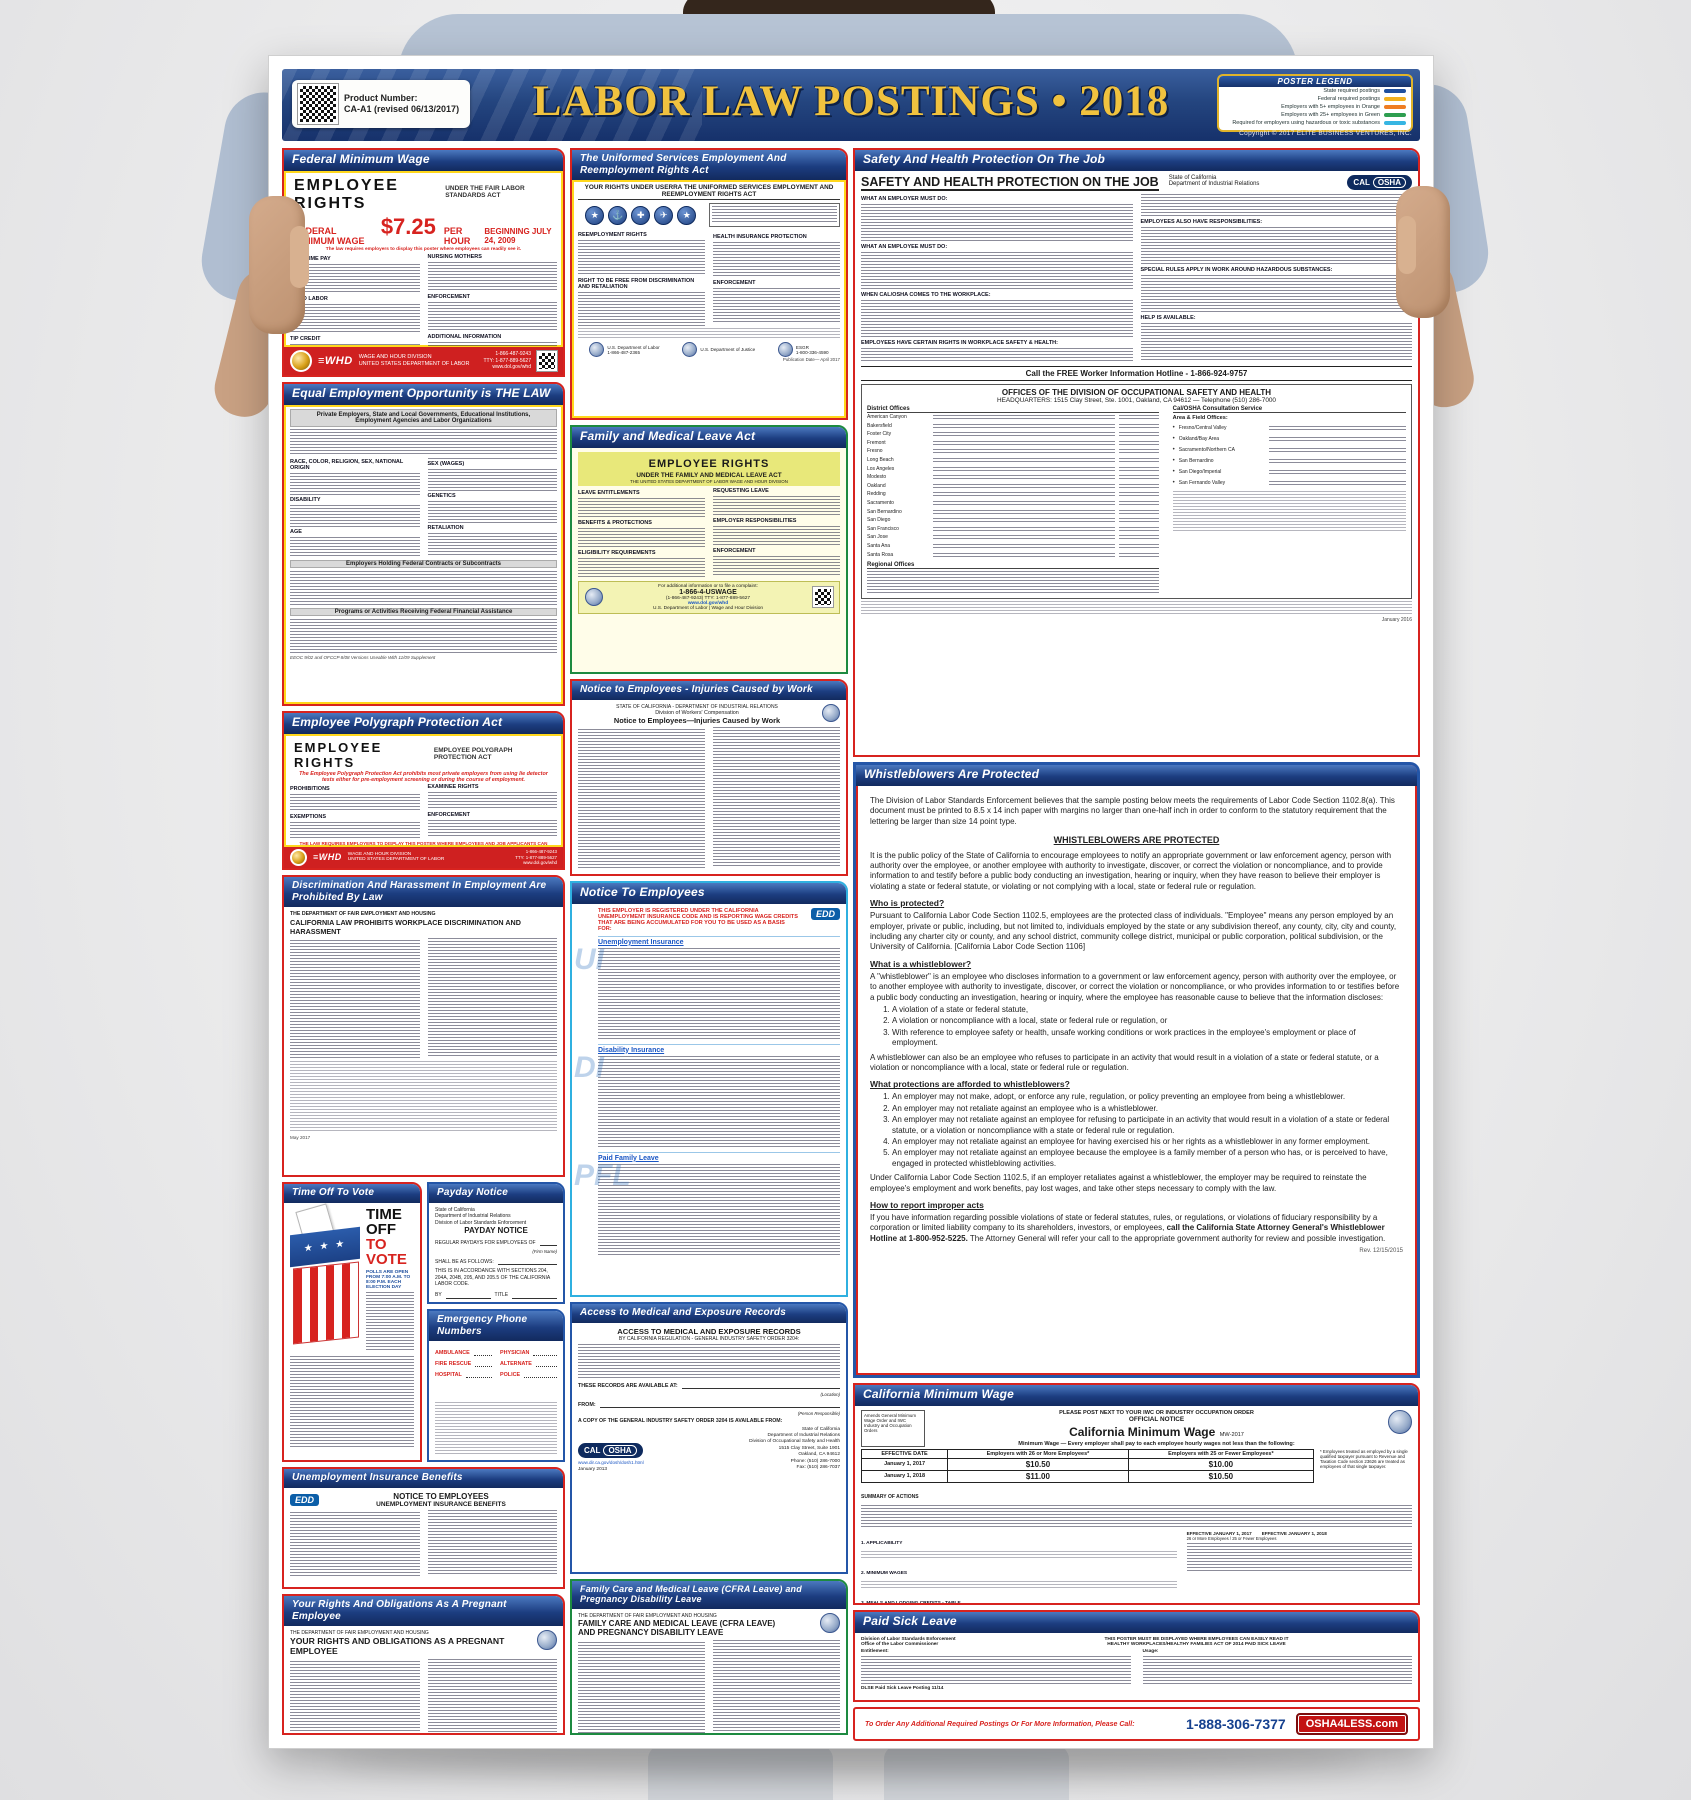 This screenshot has width=1691, height=1800. What do you see at coordinates (329, 235) in the screenshot?
I see `wage-label: FEDERAL MINIMUM WAGE` at bounding box center [329, 235].